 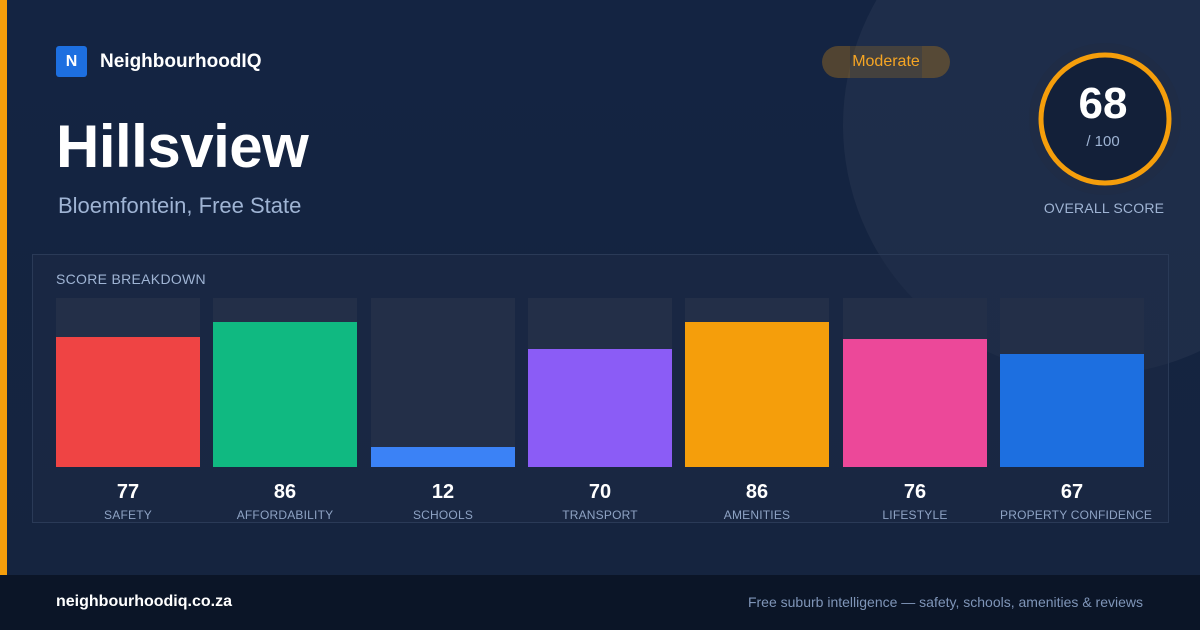 What do you see at coordinates (285, 515) in the screenshot?
I see `metric-label: AFFORDABILITY` at bounding box center [285, 515].